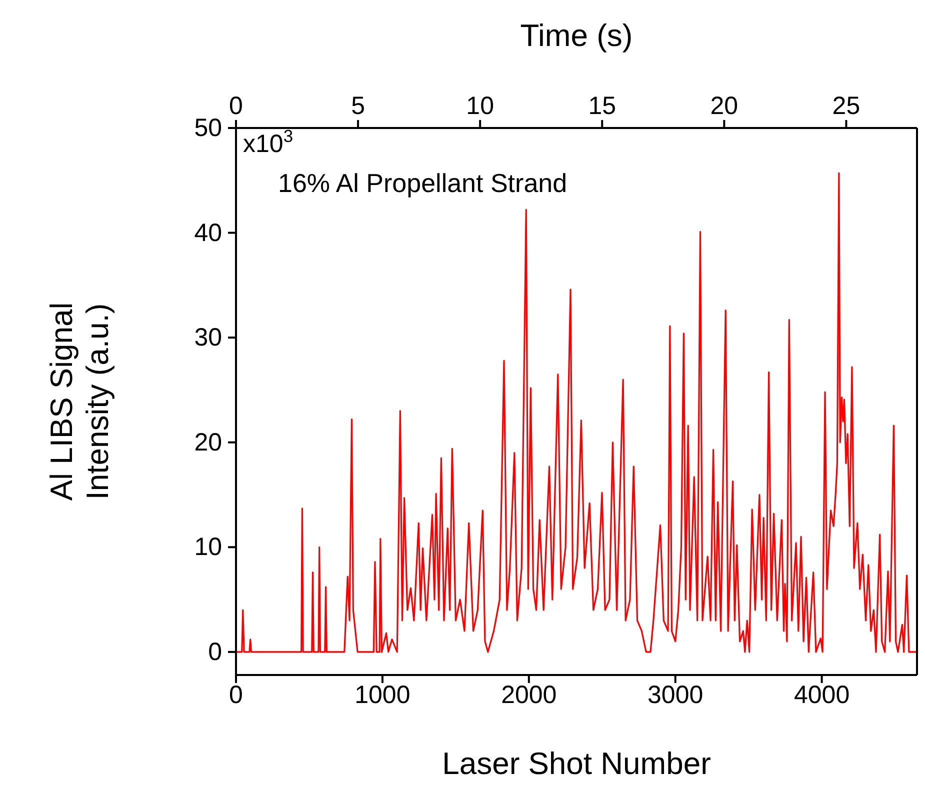  I want to click on x-tick-label: 1000, so click(382, 694).